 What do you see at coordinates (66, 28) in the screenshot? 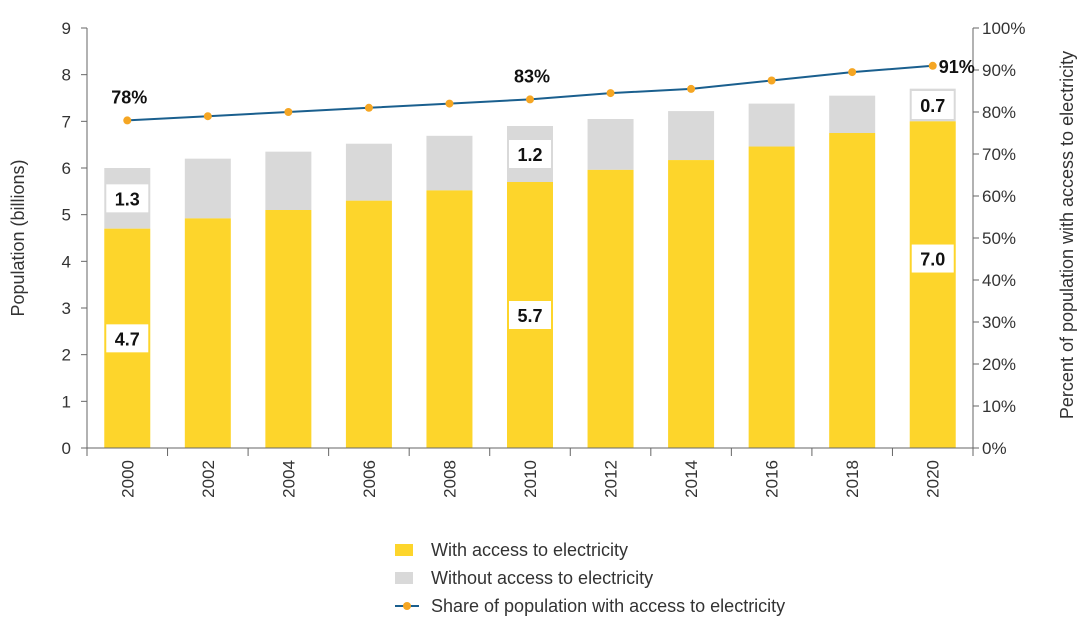
I see `y-tick-label: 9` at bounding box center [66, 28].